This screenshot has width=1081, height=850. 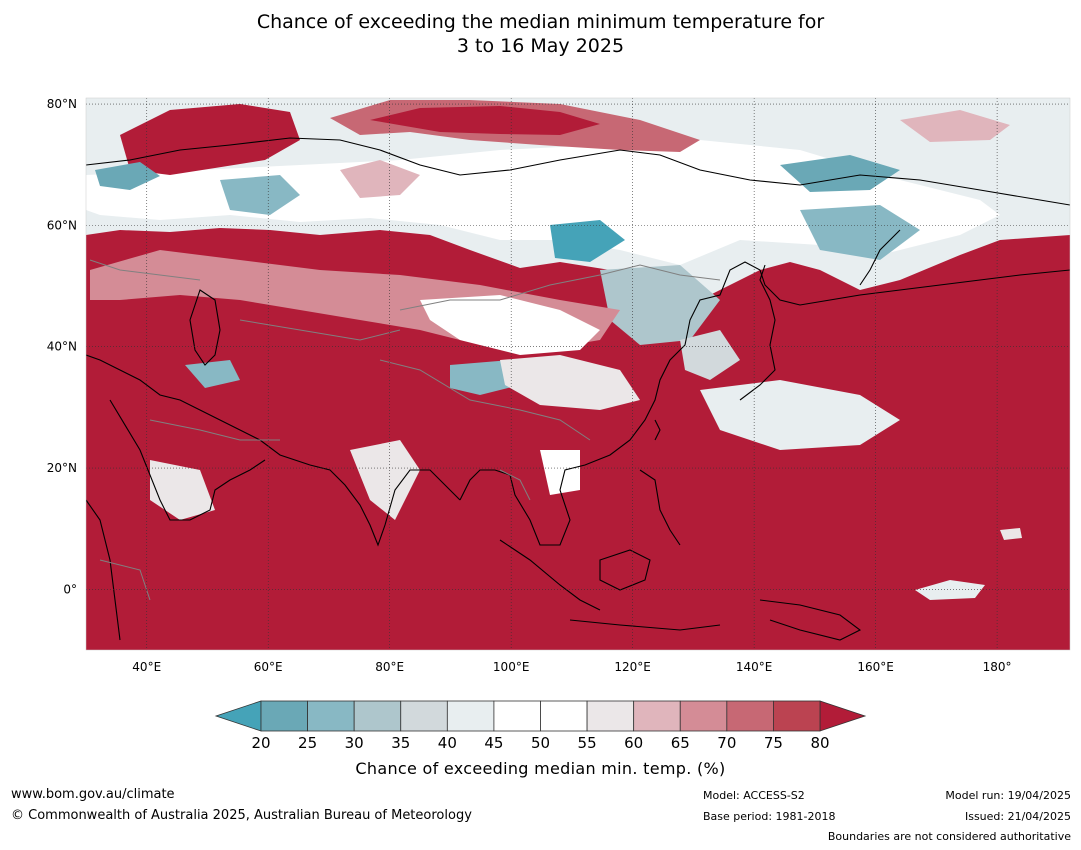 What do you see at coordinates (660, 305) in the screenshot?
I see `contour-cool-mongolia` at bounding box center [660, 305].